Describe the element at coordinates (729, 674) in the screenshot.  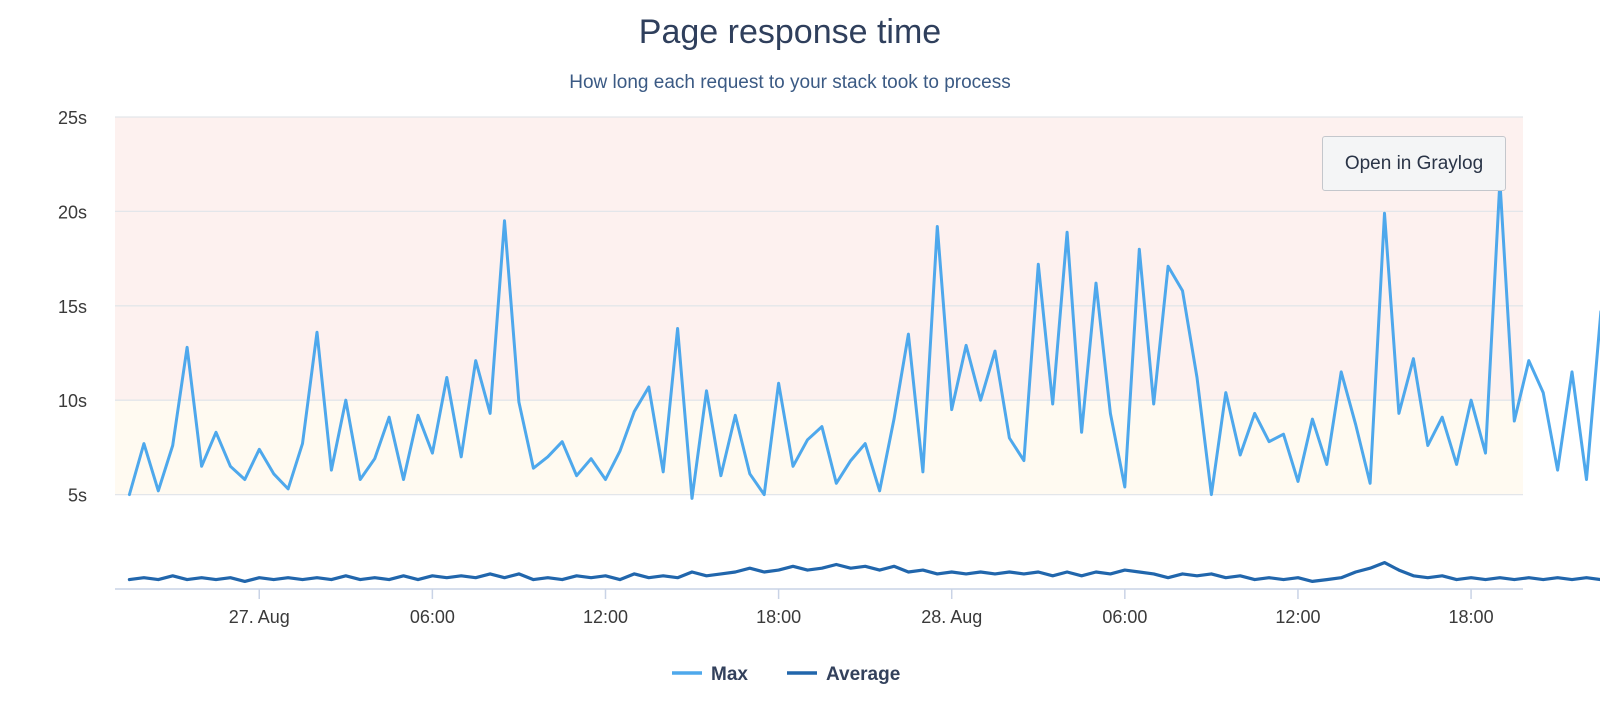
I see `legend-label-max: Max` at that location.